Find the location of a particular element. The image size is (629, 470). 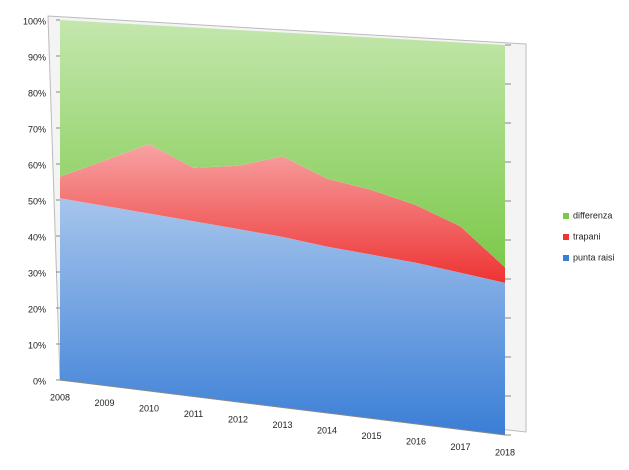

y-tick-label: 50% is located at coordinates (37, 201).